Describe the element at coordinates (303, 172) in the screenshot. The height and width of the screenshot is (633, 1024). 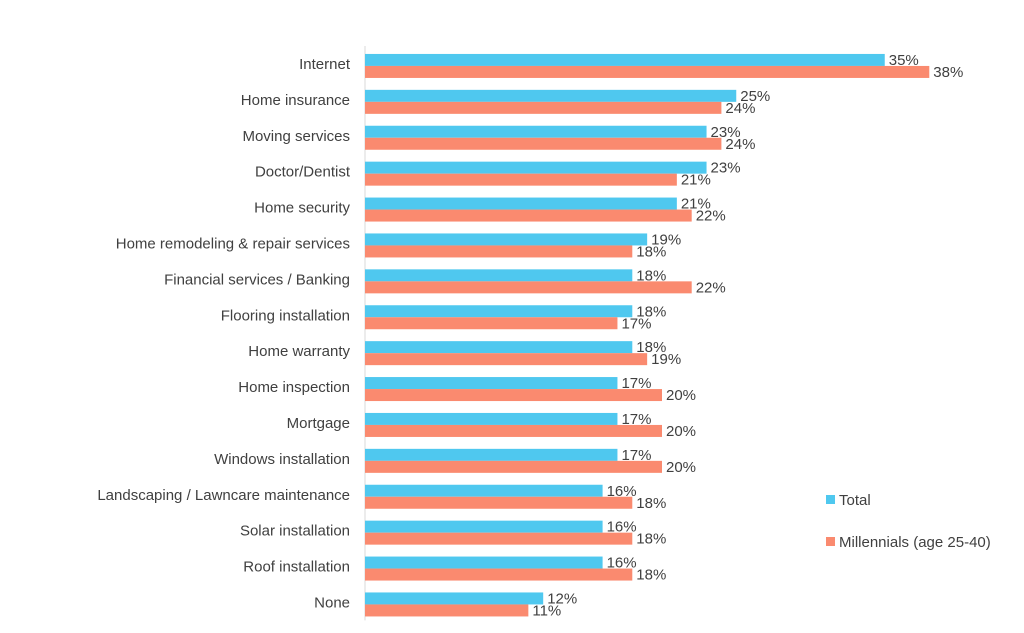
I see `category-label: Doctor/Dentist` at that location.